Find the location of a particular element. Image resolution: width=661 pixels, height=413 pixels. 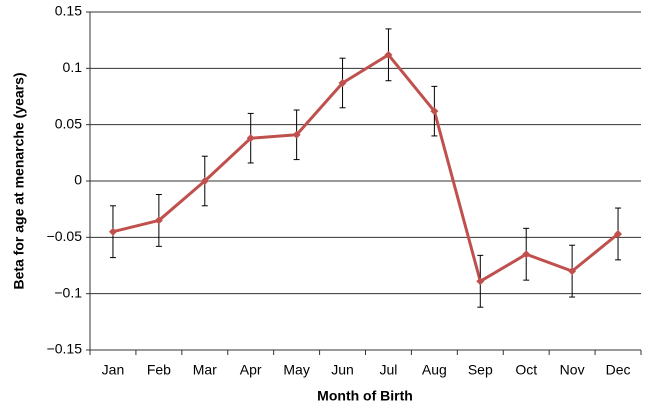

x-tick-label: Apr is located at coordinates (251, 370).